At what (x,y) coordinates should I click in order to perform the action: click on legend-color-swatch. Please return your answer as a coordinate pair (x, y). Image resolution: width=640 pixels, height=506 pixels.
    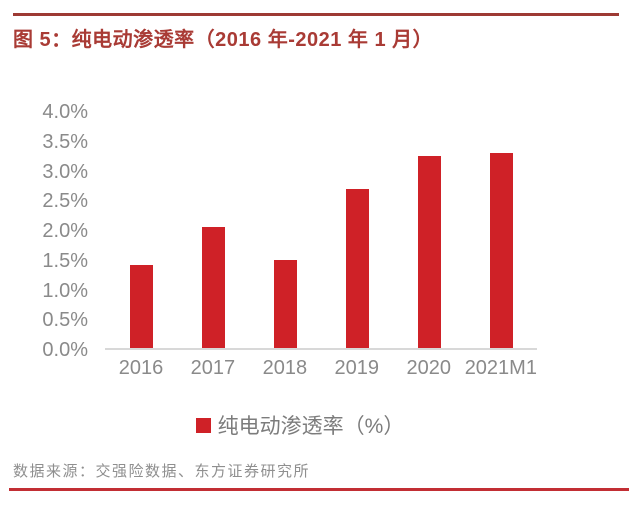
    Looking at the image, I should click on (203, 425).